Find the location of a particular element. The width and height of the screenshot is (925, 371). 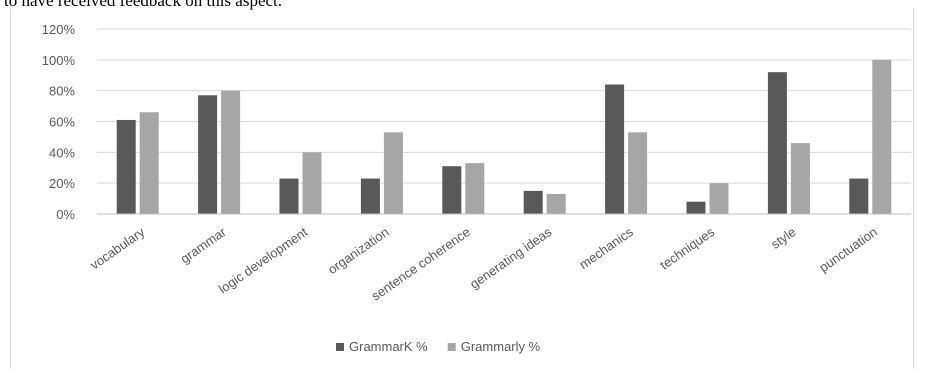

y-tick-label: 60% is located at coordinates (62, 122).